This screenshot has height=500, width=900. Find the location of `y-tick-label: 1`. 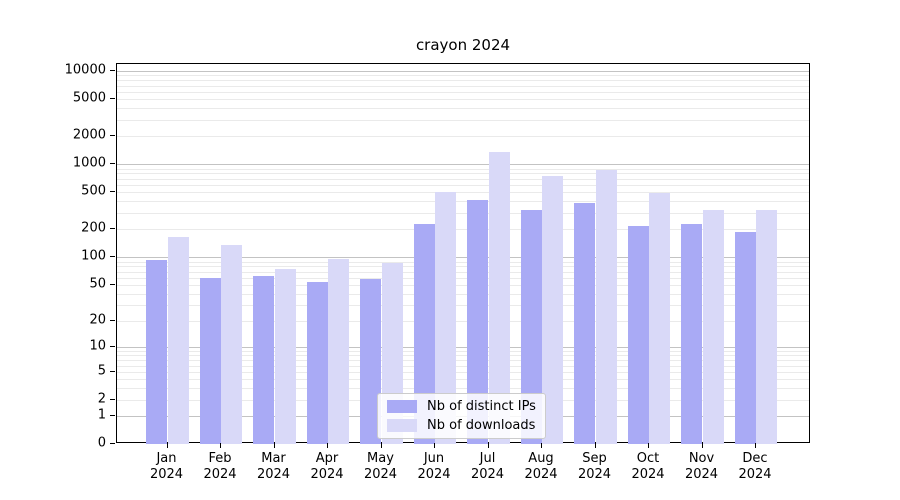

y-tick-label: 1 is located at coordinates (101, 415).